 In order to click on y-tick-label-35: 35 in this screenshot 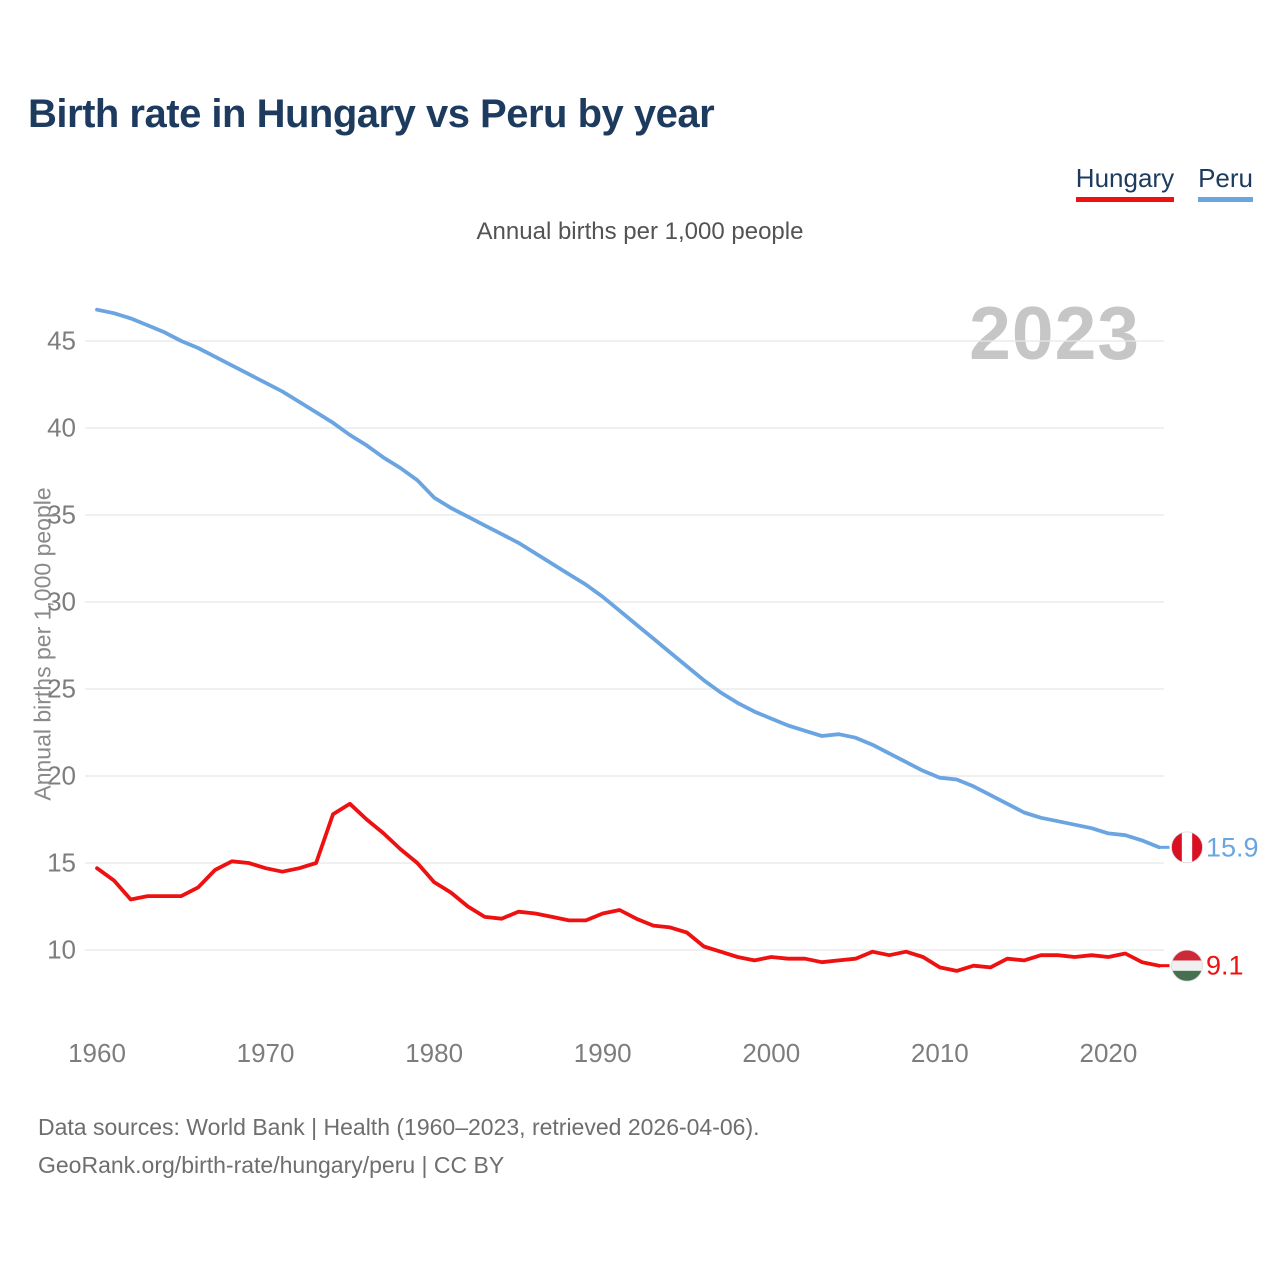, I will do `click(61, 515)`.